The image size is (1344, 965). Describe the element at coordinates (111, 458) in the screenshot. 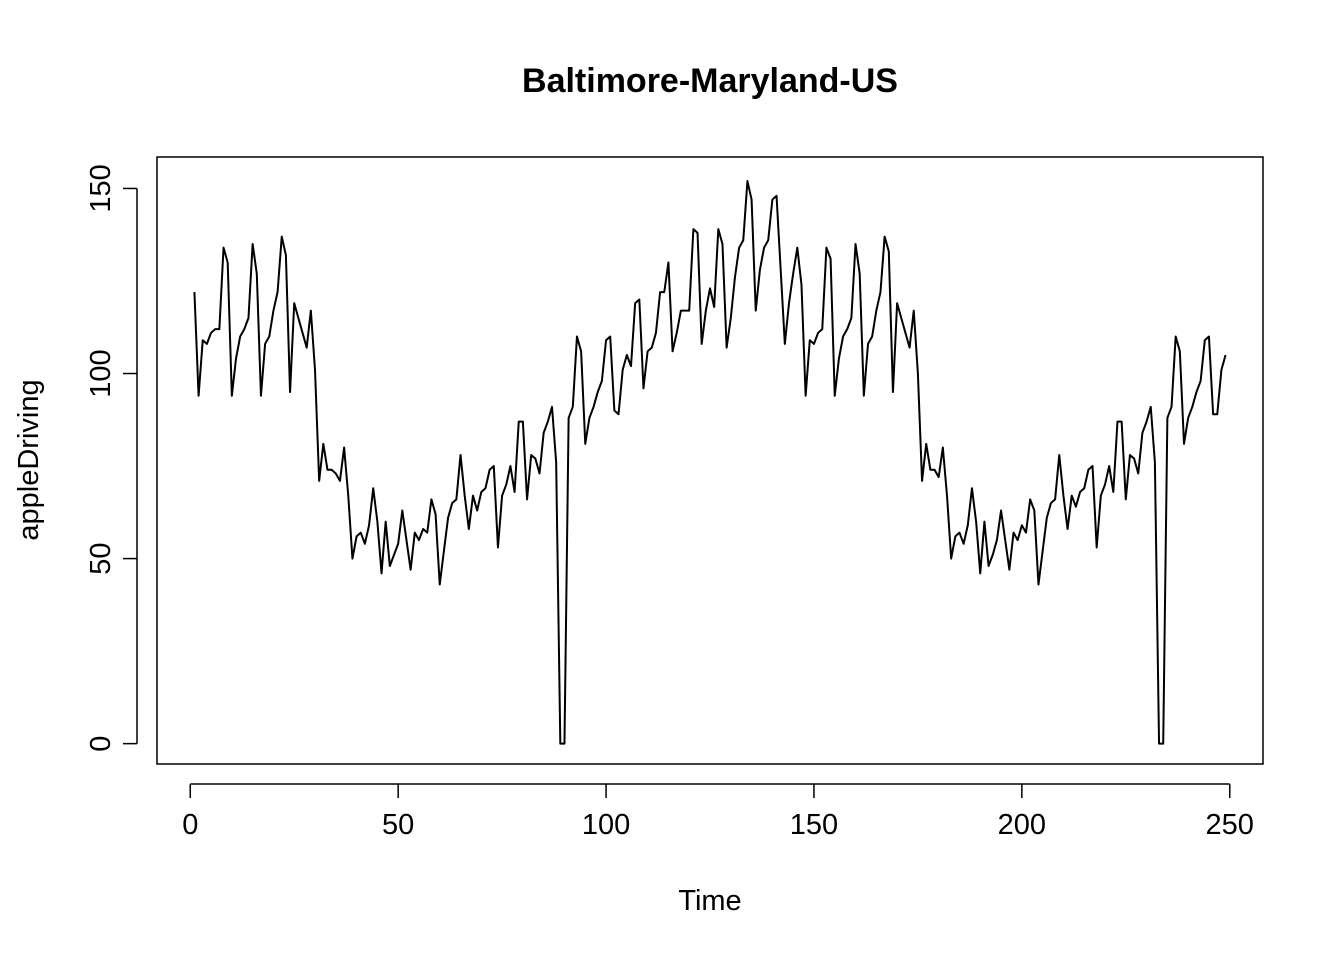

I see `y-axis: 0 50 100 150` at that location.